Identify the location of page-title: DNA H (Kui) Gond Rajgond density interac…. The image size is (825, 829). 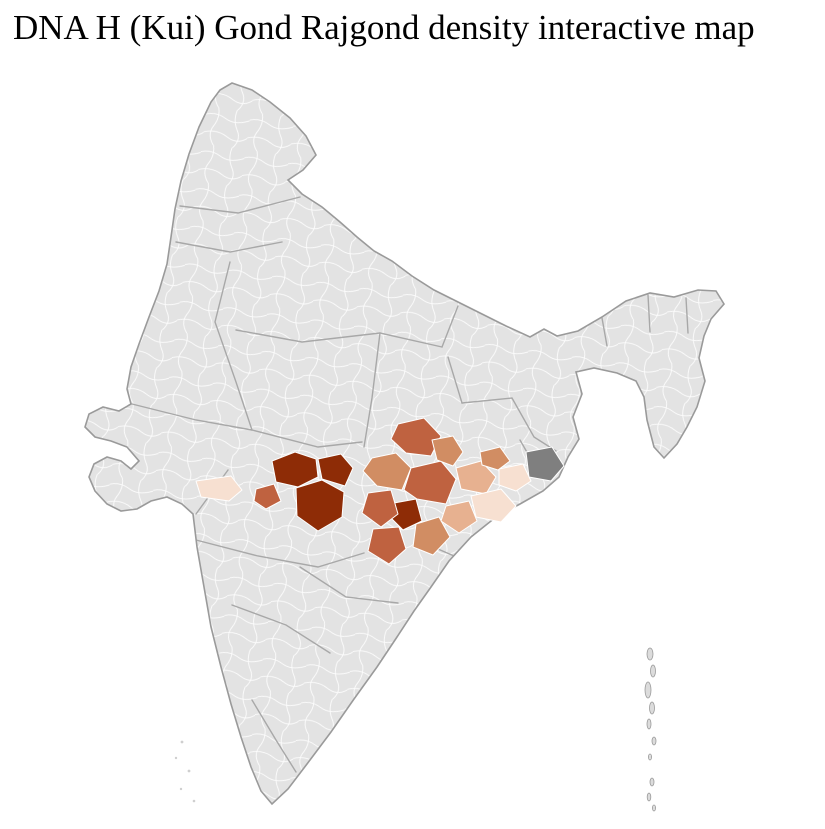
(384, 27).